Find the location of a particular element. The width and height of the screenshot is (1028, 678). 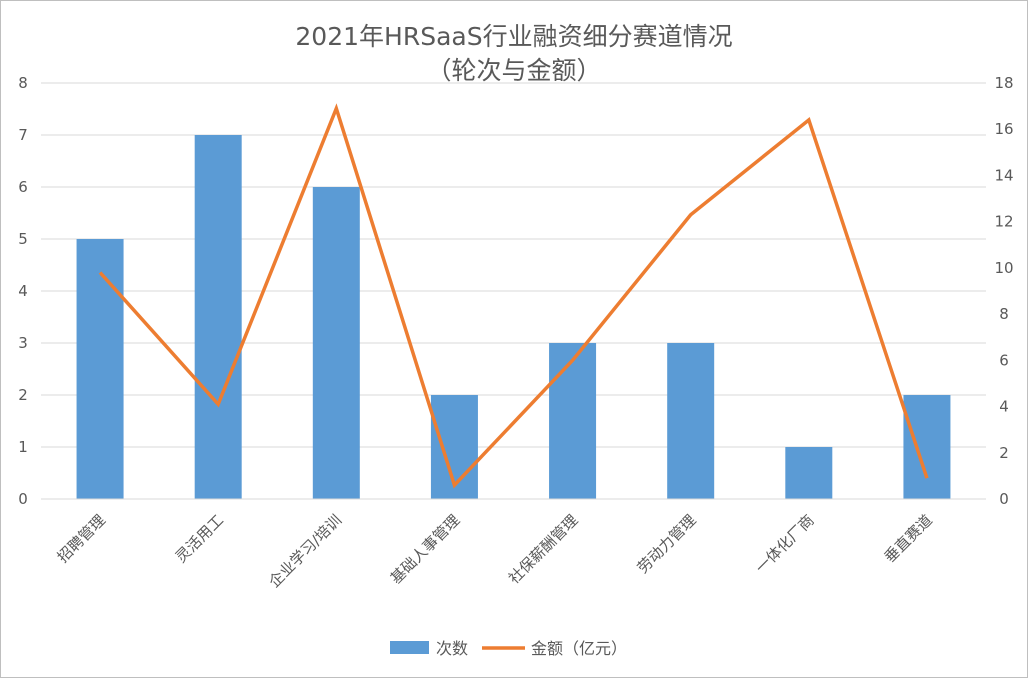

right-tick-label: 8 is located at coordinates (1004, 314).